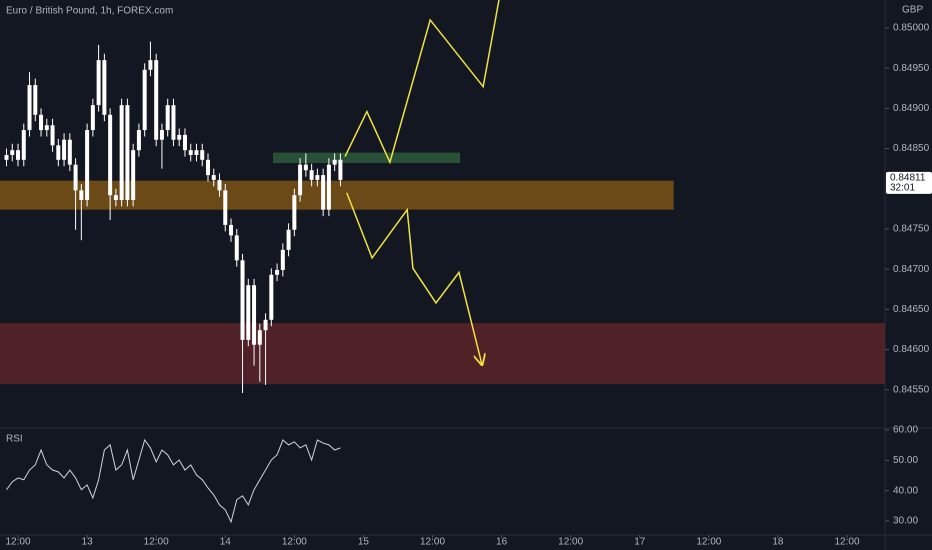 The image size is (932, 550). What do you see at coordinates (911, 229) in the screenshot?
I see `y-tick-label: 0.84750` at bounding box center [911, 229].